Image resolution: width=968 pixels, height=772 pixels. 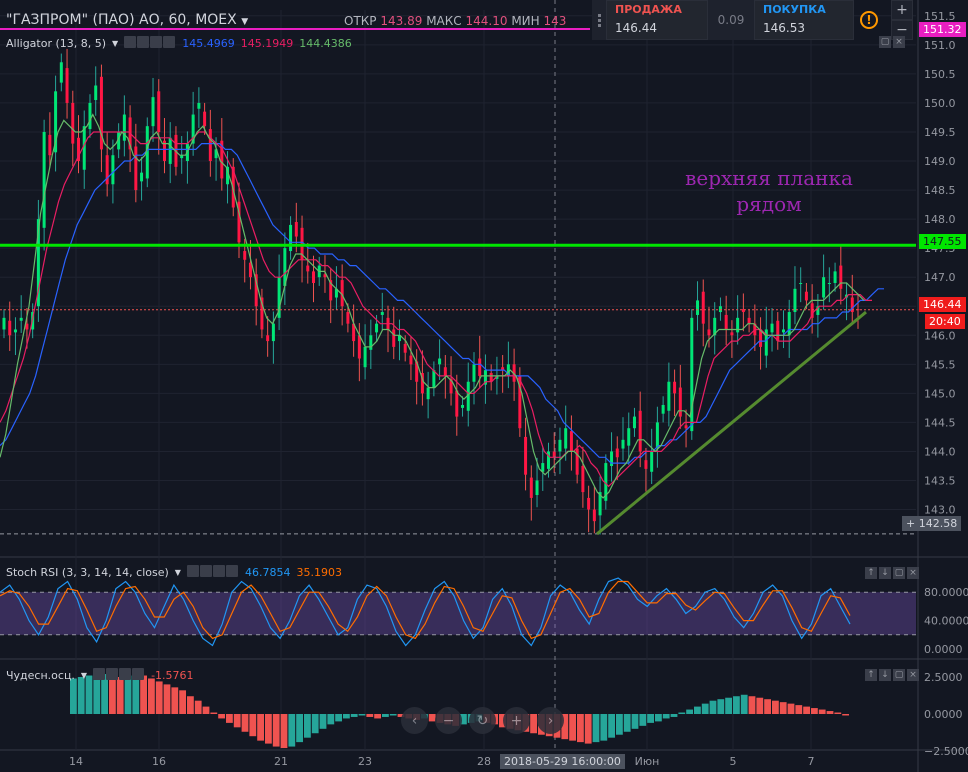 What do you see at coordinates (869, 20) in the screenshot?
I see `info-button: !` at bounding box center [869, 20].